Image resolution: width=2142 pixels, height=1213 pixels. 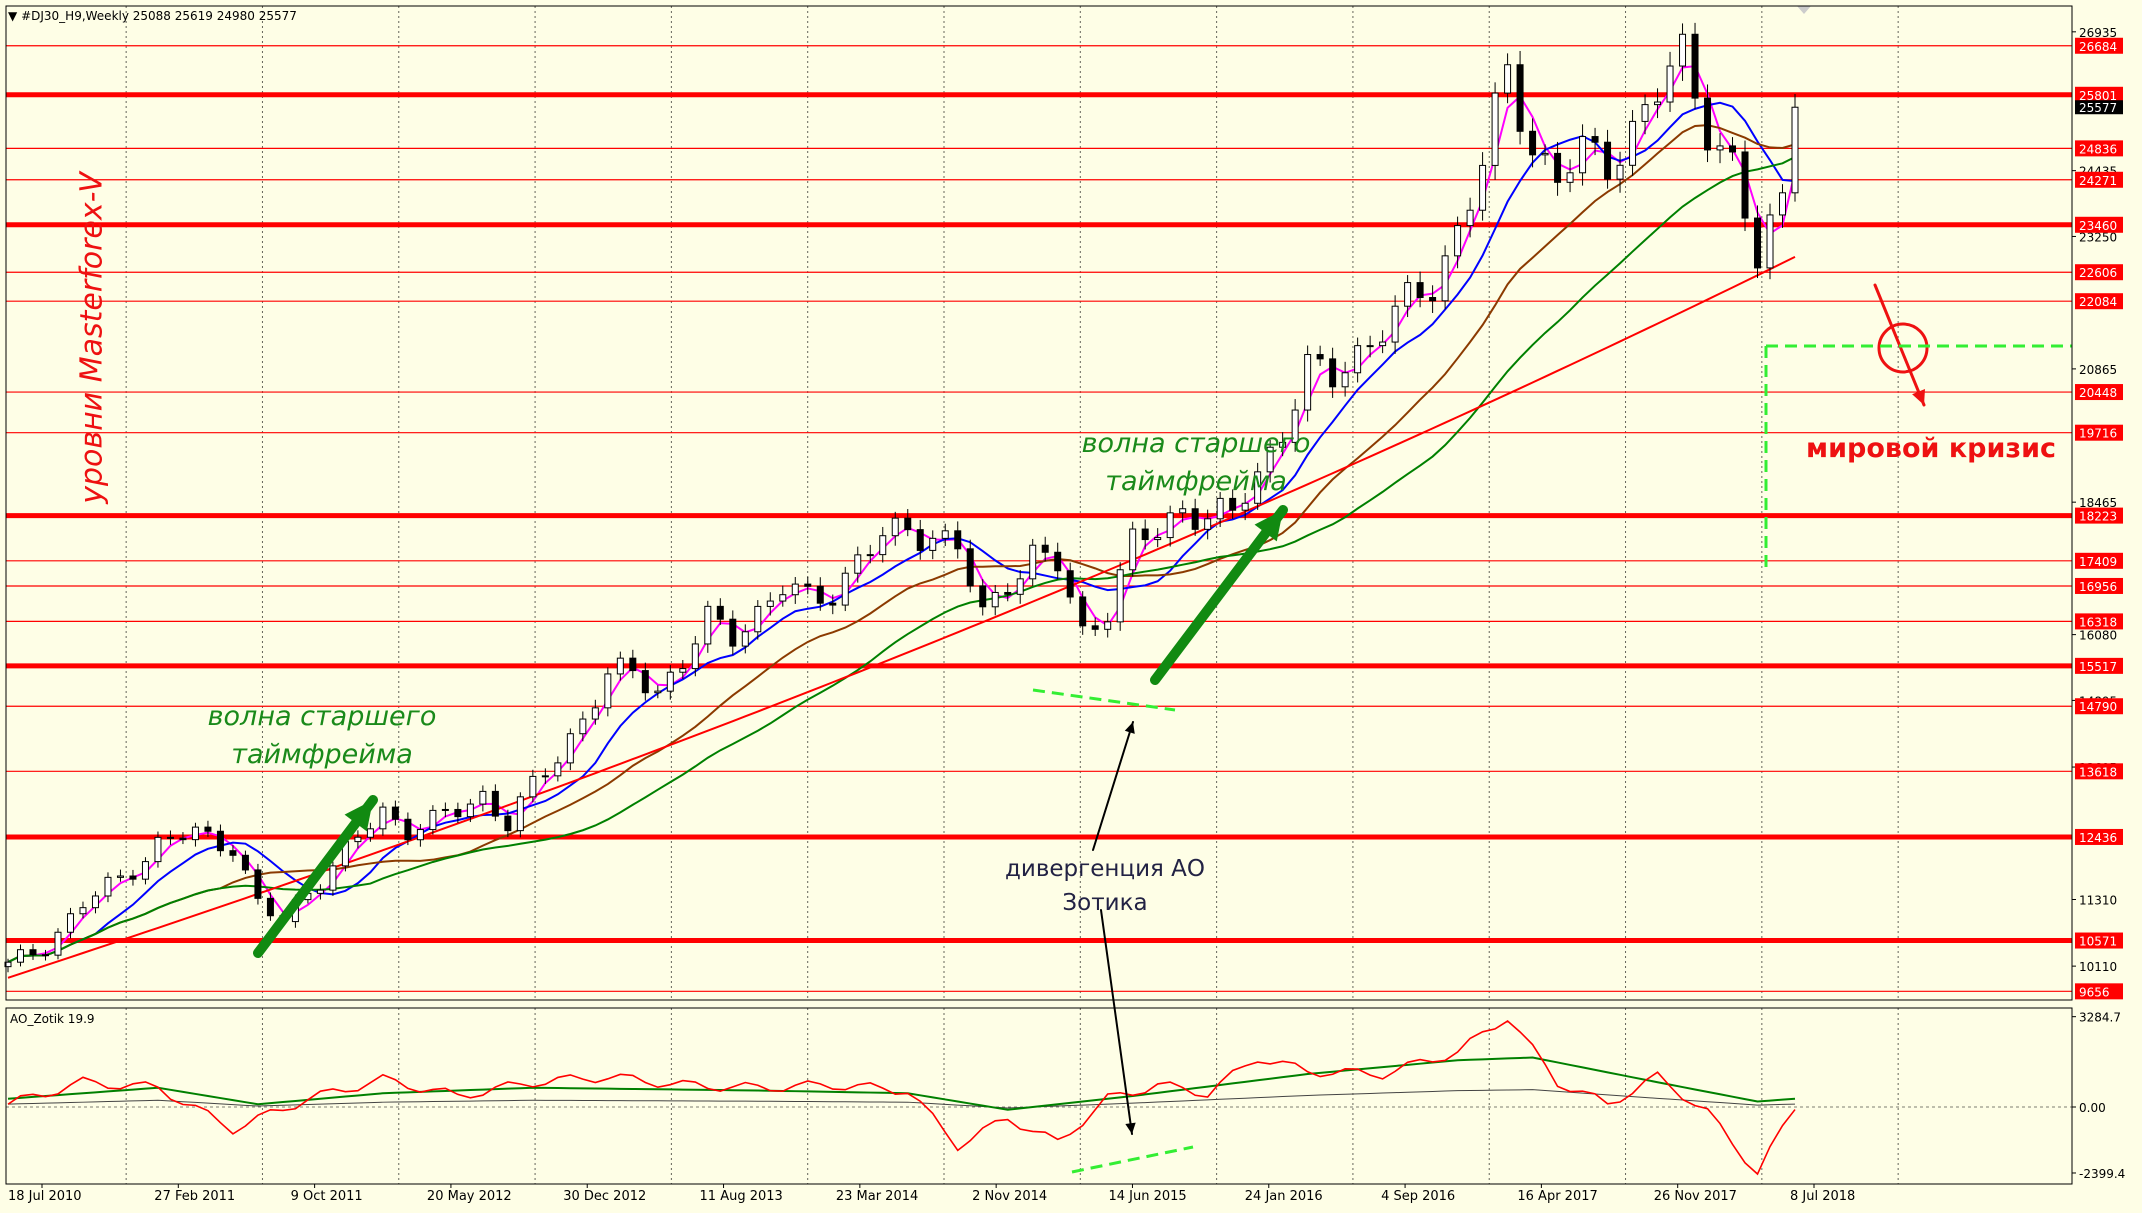 What do you see at coordinates (1105, 869) in the screenshot?
I see `divergence-label-line1: дивергенция АО` at bounding box center [1105, 869].